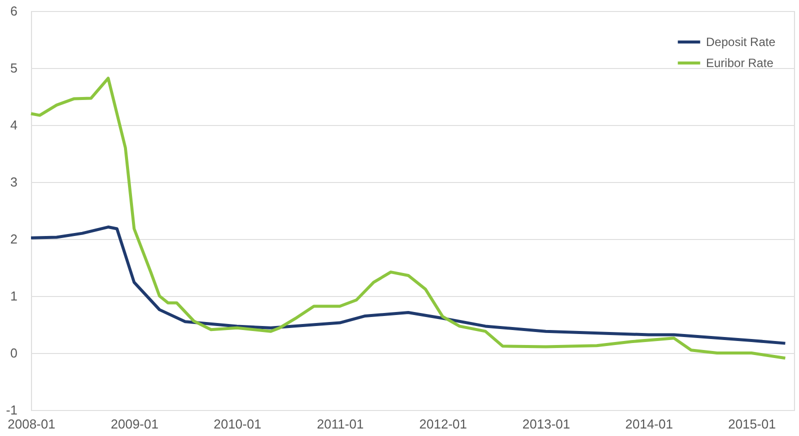  What do you see at coordinates (14, 353) in the screenshot?
I see `y-tick-label: 0` at bounding box center [14, 353].